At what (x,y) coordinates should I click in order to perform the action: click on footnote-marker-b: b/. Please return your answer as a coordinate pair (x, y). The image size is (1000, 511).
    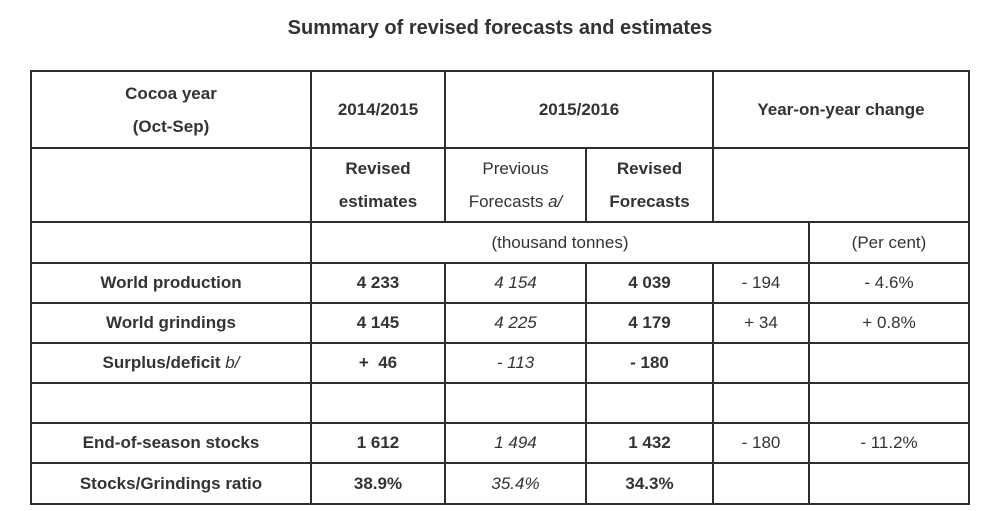
    Looking at the image, I should click on (230, 362).